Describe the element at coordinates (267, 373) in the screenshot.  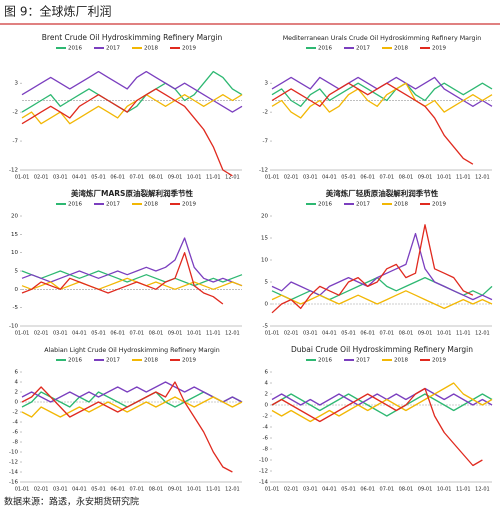
I see `y-tick-label: 6` at that location.